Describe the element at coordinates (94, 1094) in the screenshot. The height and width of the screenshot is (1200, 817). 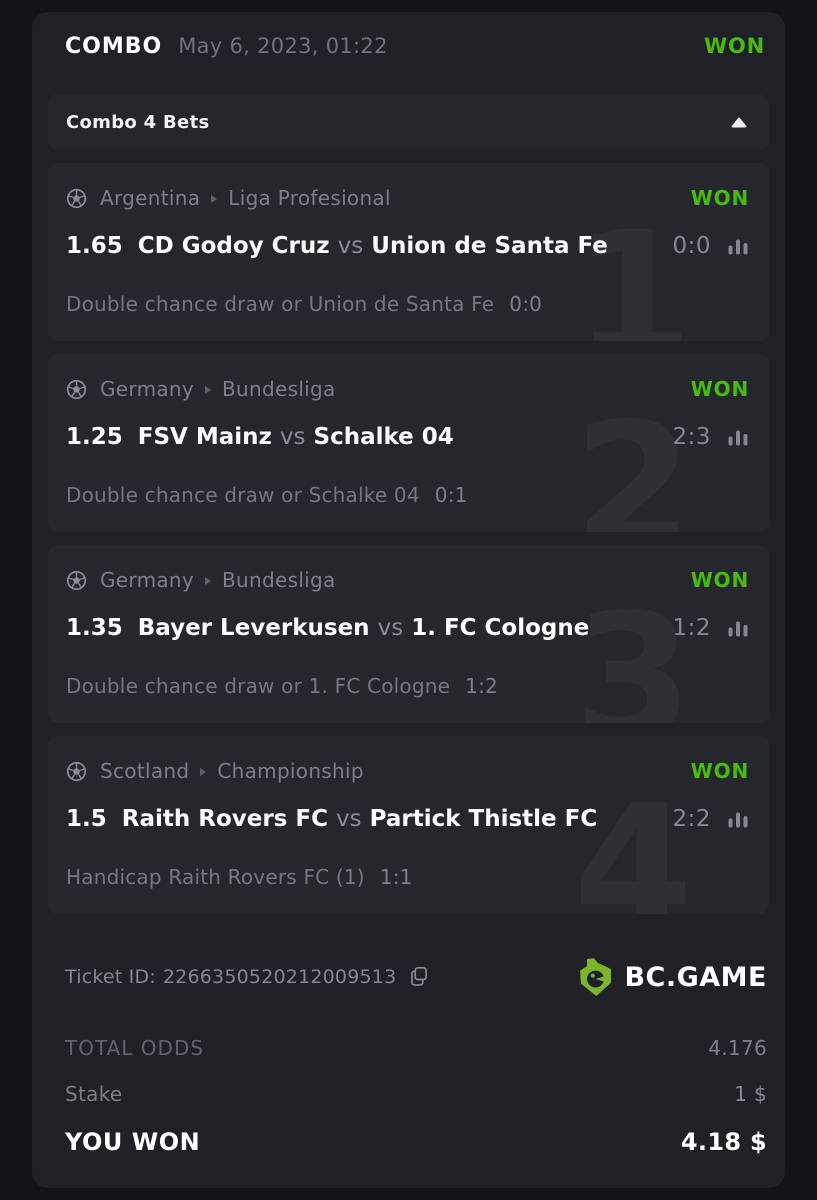
I see `stake-label: Stake` at that location.